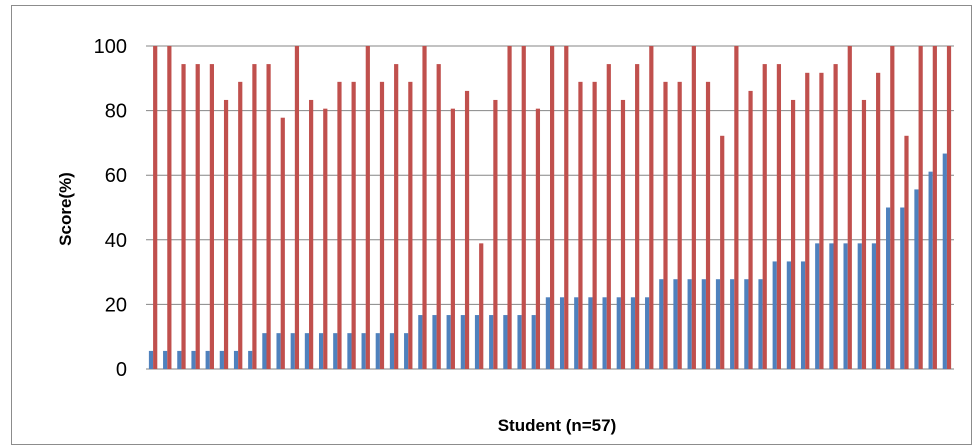 The width and height of the screenshot is (977, 445). What do you see at coordinates (116, 176) in the screenshot?
I see `y-tick-label: 60` at bounding box center [116, 176].